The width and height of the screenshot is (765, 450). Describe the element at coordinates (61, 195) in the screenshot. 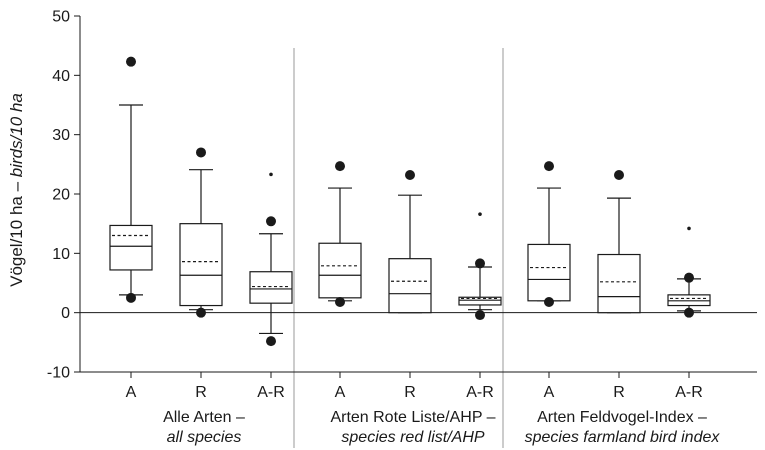

I see `y-tick-label: 20` at that location.